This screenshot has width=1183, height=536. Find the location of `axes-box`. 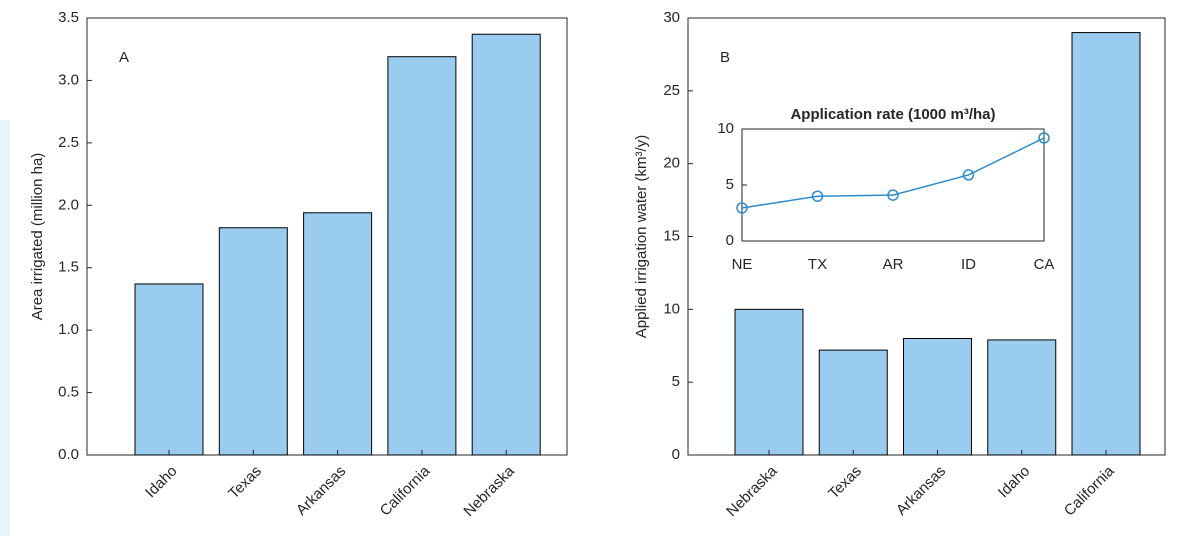

axes-box is located at coordinates (893, 185).